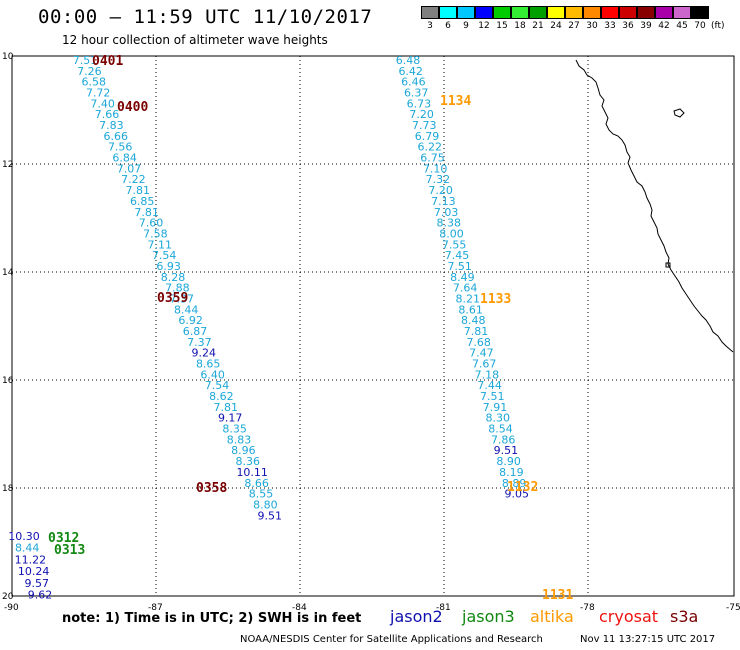 This screenshot has height=650, width=740. What do you see at coordinates (502, 26) in the screenshot?
I see `scale-label: 15` at bounding box center [502, 26].